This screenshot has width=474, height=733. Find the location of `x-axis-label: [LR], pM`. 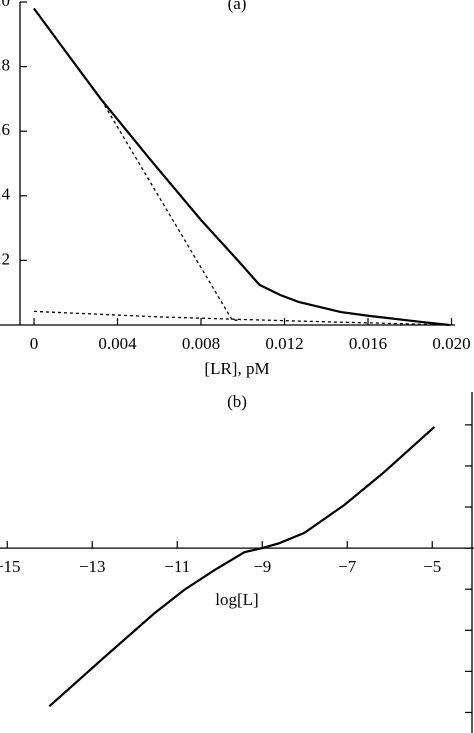

x-axis-label: [LR], pM is located at coordinates (236, 368).